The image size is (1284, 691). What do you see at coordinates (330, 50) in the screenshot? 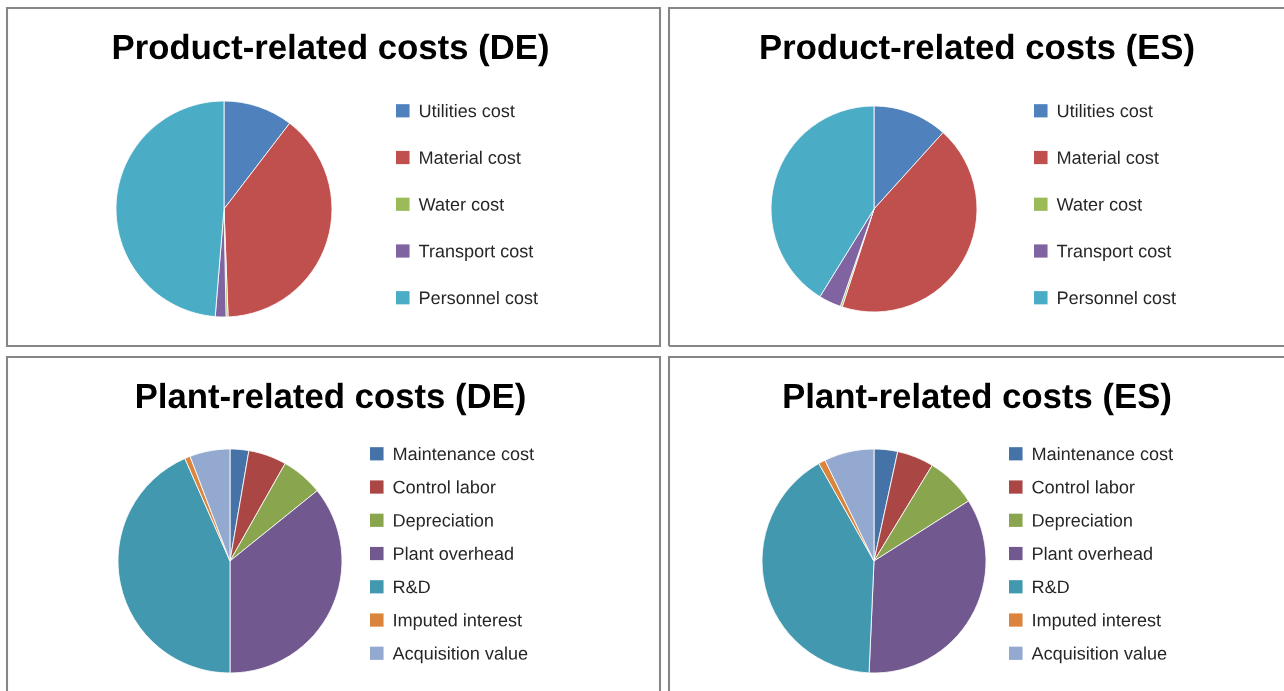
I see `chart-title: Product-related costs (DE)` at bounding box center [330, 50].